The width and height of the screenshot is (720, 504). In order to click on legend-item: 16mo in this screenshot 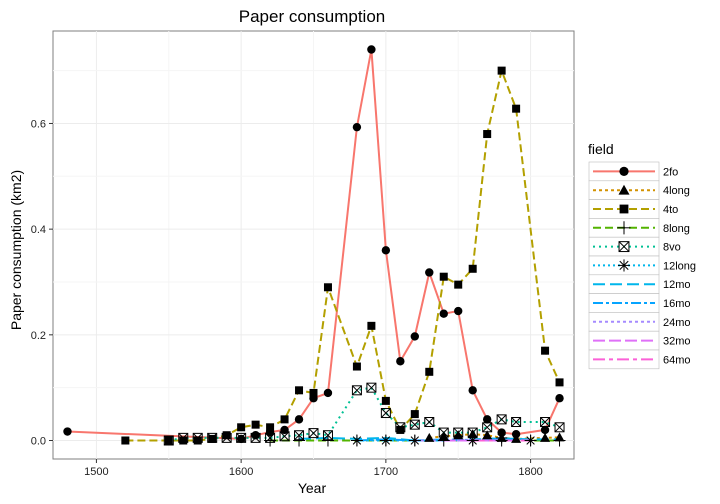, I will do `click(639, 303)`.